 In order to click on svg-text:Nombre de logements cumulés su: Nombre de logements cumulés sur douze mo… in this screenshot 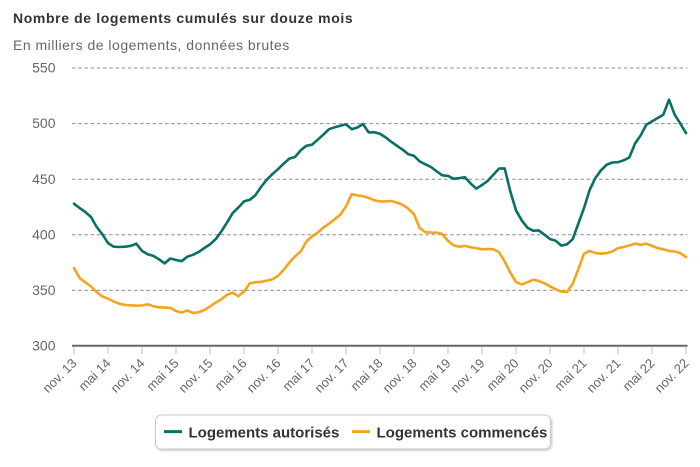, I will do `click(183, 18)`.